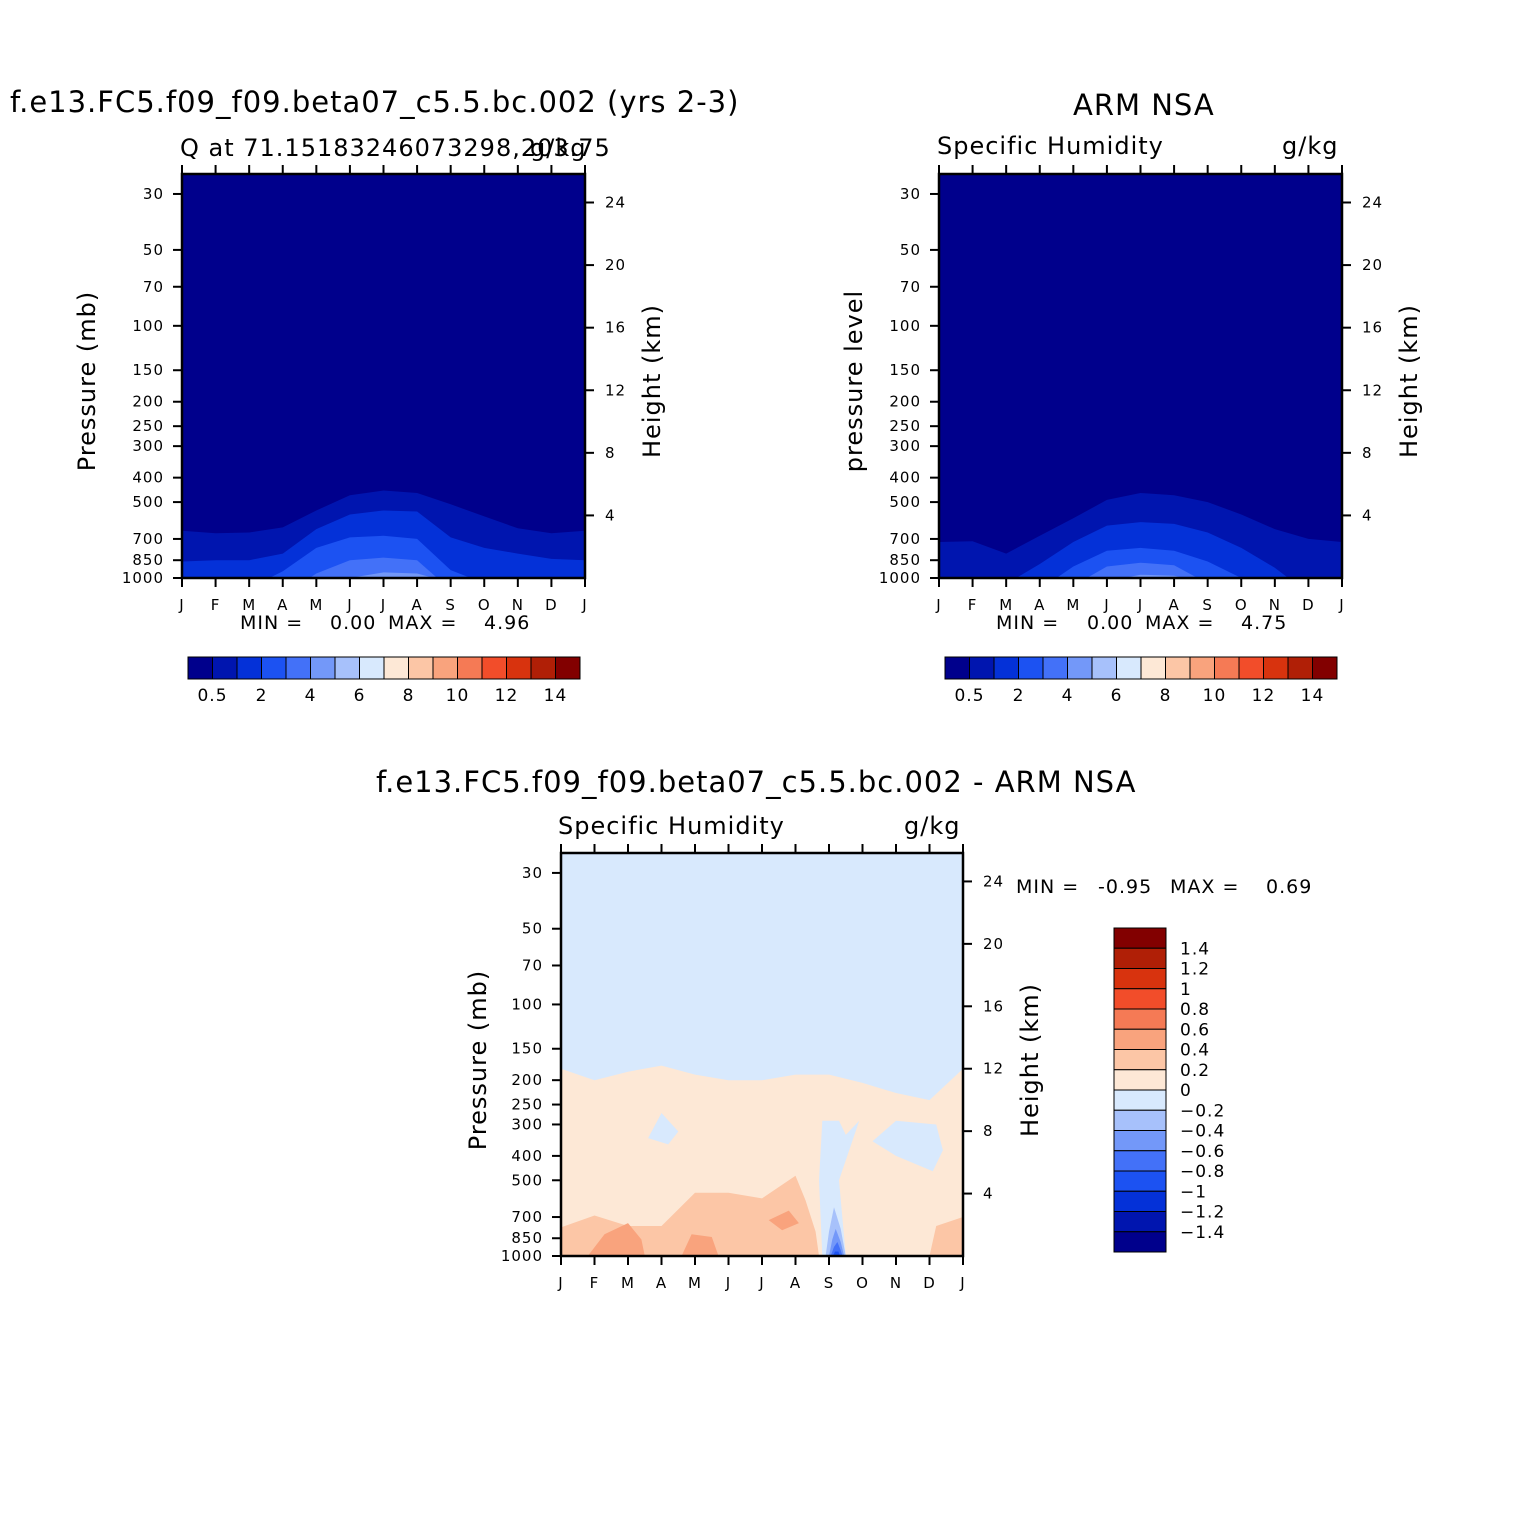  I want to click on diff-y-right-tick-label: 8, so click(988, 1131).